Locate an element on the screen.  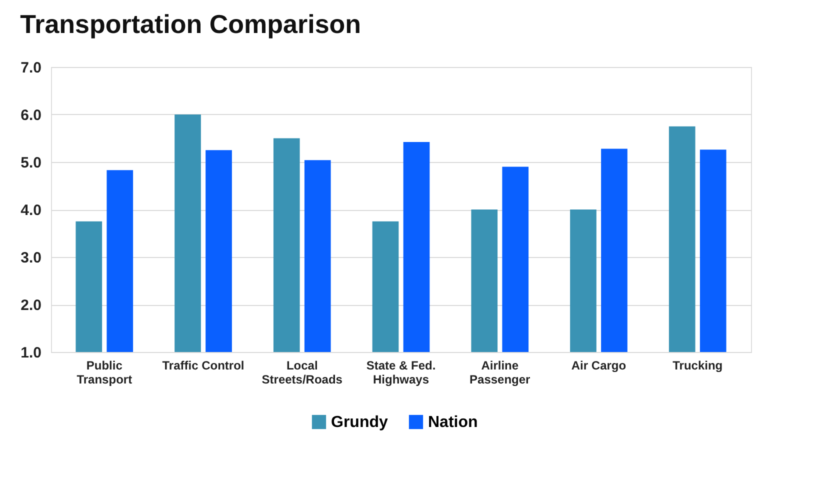
x-tick-label: Airline Passenger is located at coordinates (500, 372).